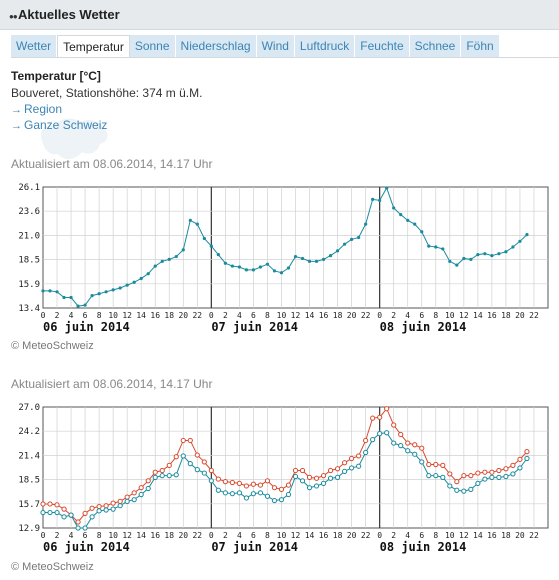 The height and width of the screenshot is (580, 559). I want to click on chart1-updated-label: Aktualisiert am 08.06.2014, 14.17 Uhr, so click(112, 164).